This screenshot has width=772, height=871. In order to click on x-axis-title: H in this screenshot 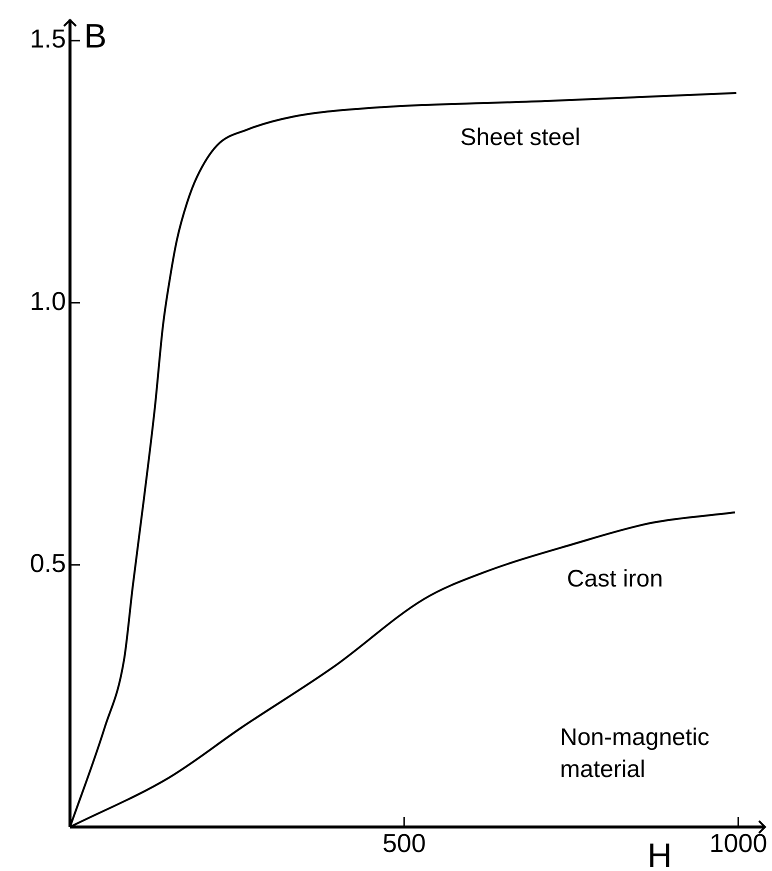, I will do `click(659, 854)`.